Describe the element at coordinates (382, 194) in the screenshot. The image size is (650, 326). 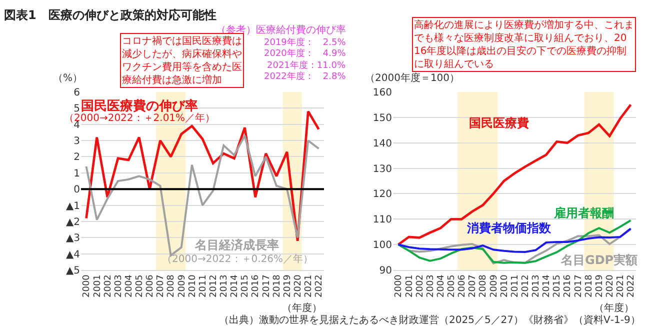
I see `y-tick-label: 120` at that location.